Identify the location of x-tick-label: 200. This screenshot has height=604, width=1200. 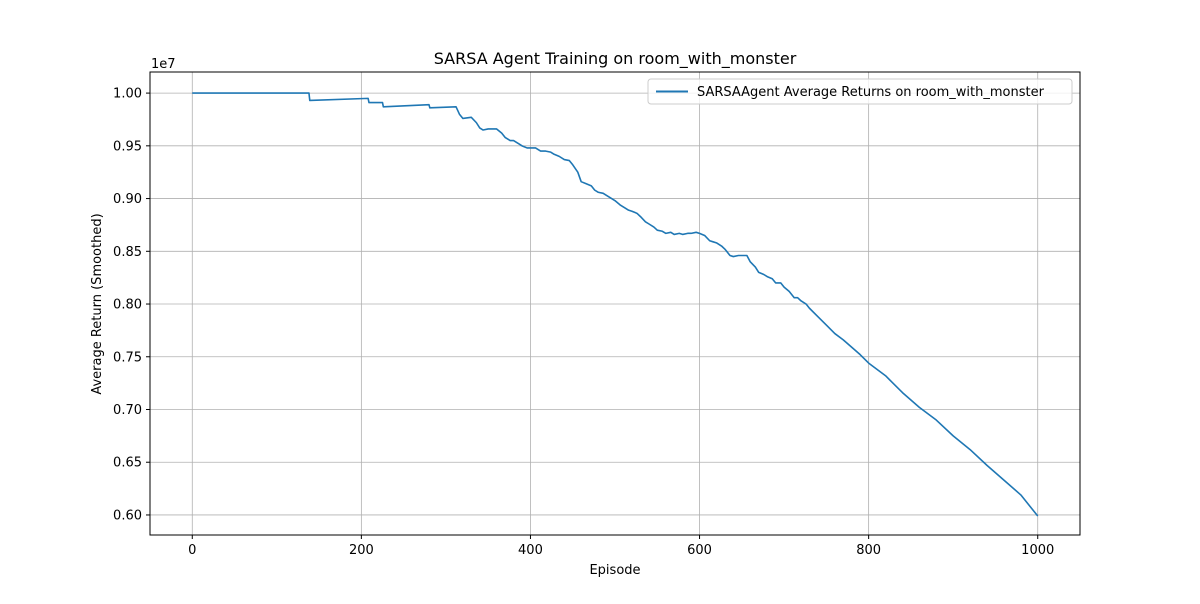
(361, 550).